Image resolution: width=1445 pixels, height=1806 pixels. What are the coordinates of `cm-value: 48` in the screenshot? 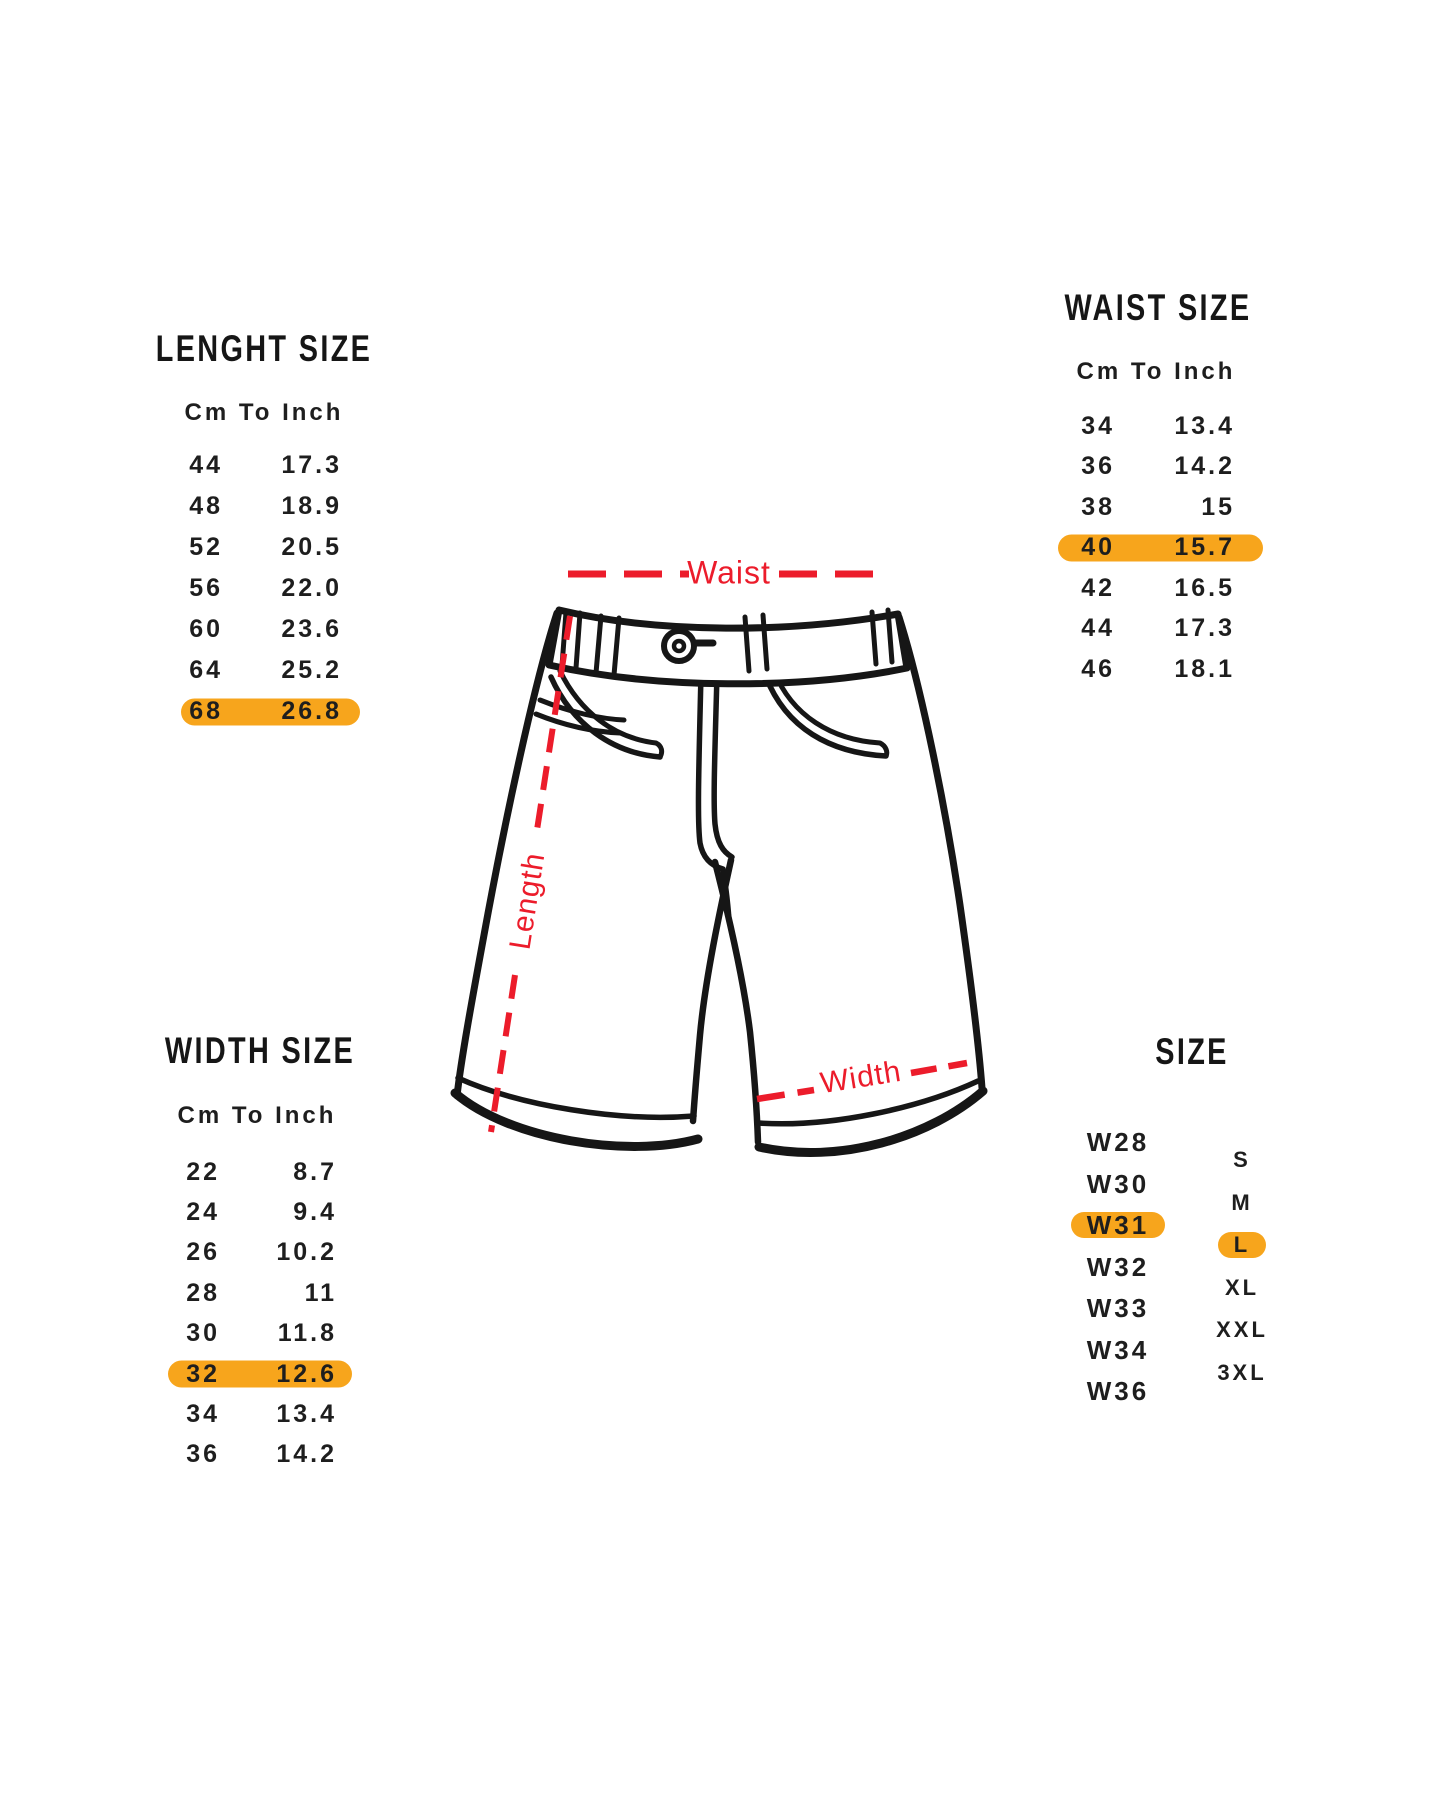 It's located at (206, 506).